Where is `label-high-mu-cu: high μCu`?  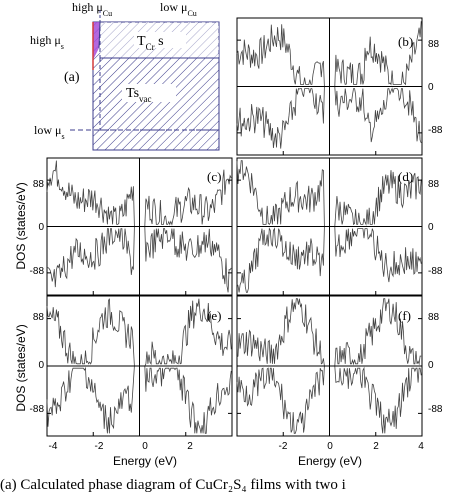 label-high-mu-cu: high μCu is located at coordinates (92, 9).